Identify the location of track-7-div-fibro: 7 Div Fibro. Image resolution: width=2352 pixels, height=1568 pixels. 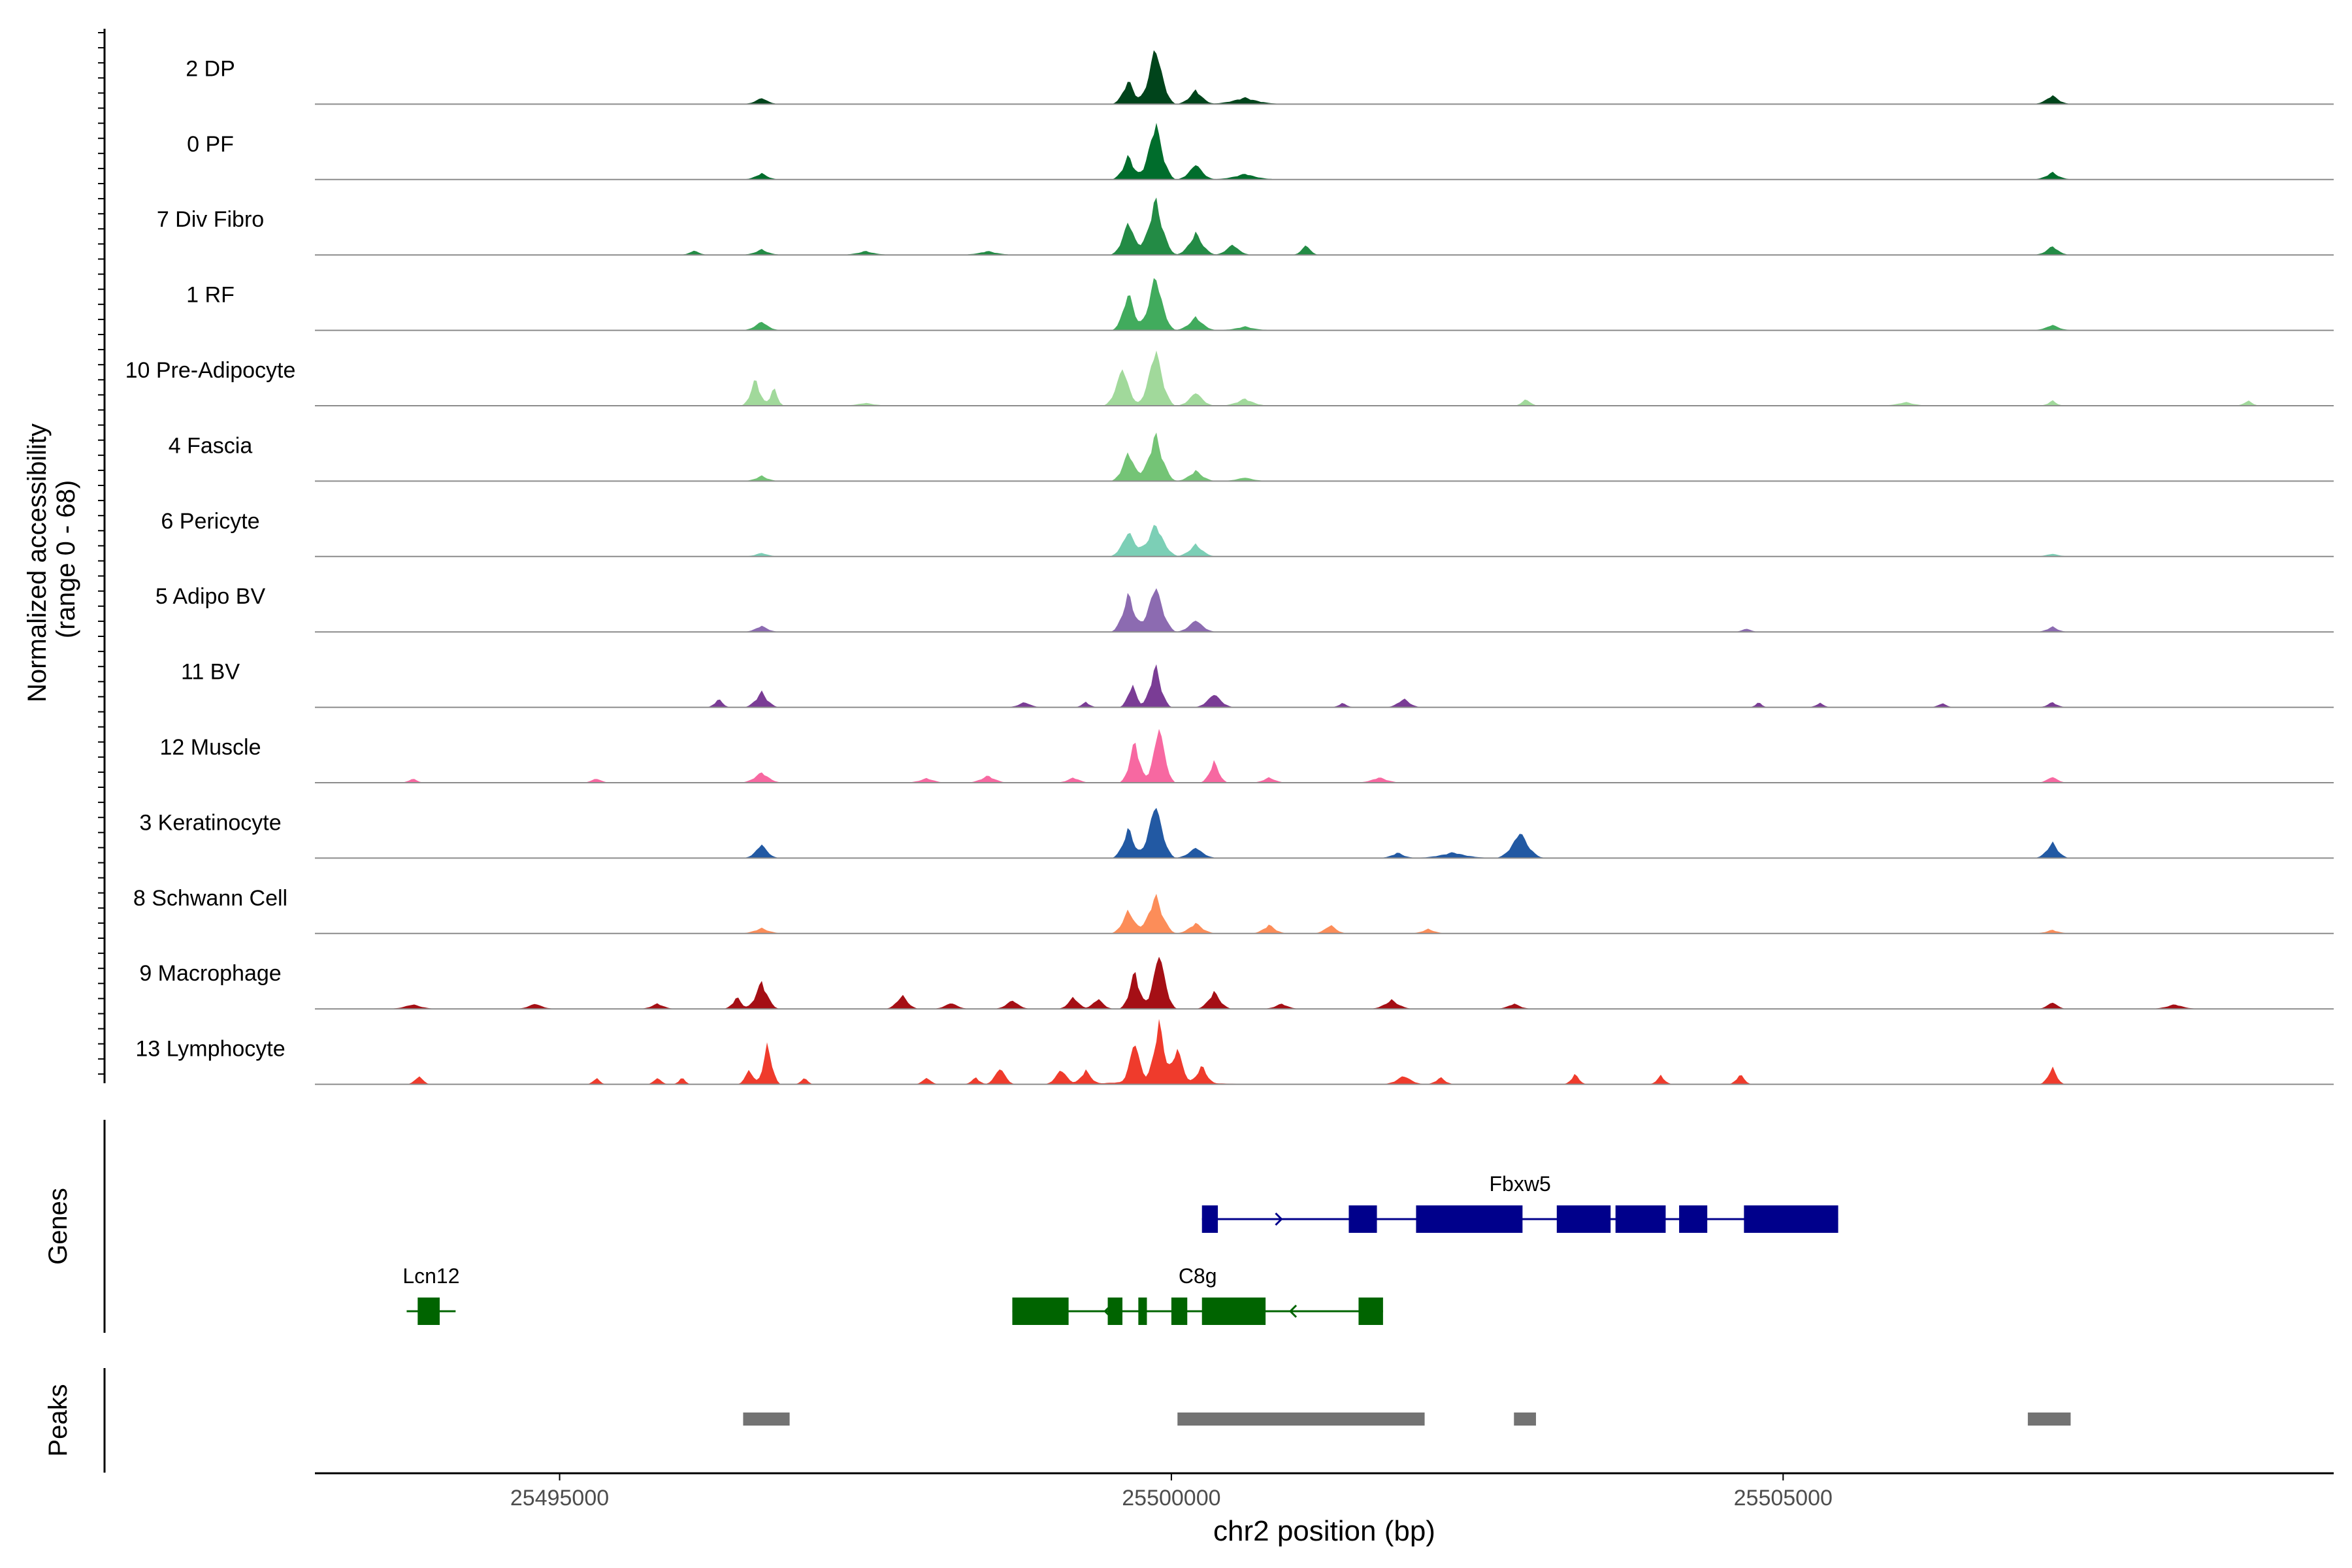
(1245, 226).